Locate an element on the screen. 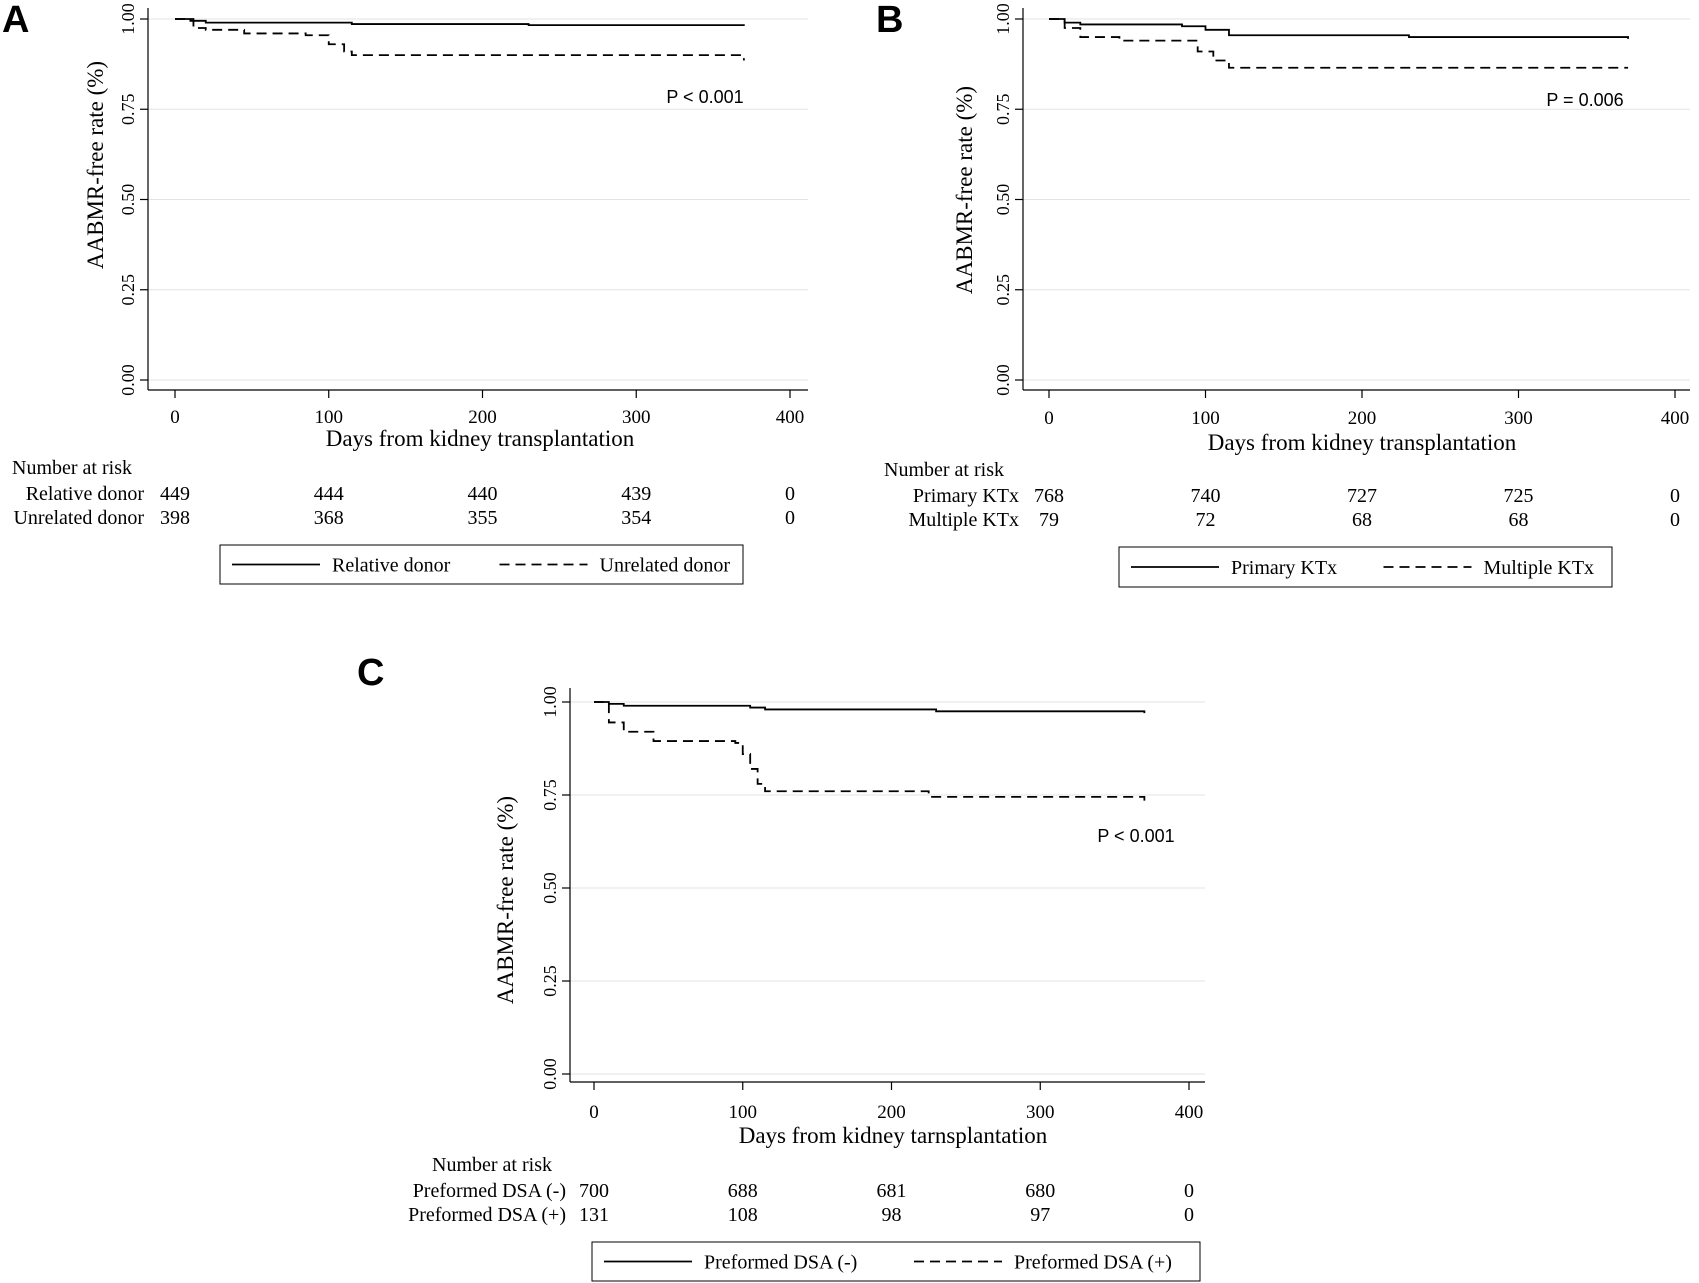 The height and width of the screenshot is (1283, 1699). risk-count: 740 is located at coordinates (1206, 496).